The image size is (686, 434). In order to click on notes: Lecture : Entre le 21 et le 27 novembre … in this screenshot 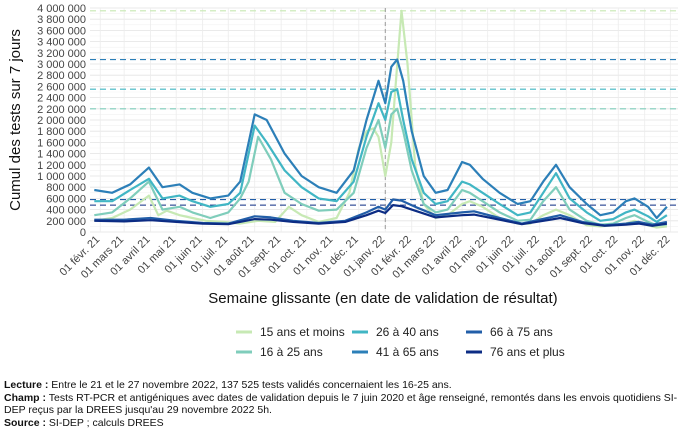, I will do `click(344, 404)`.